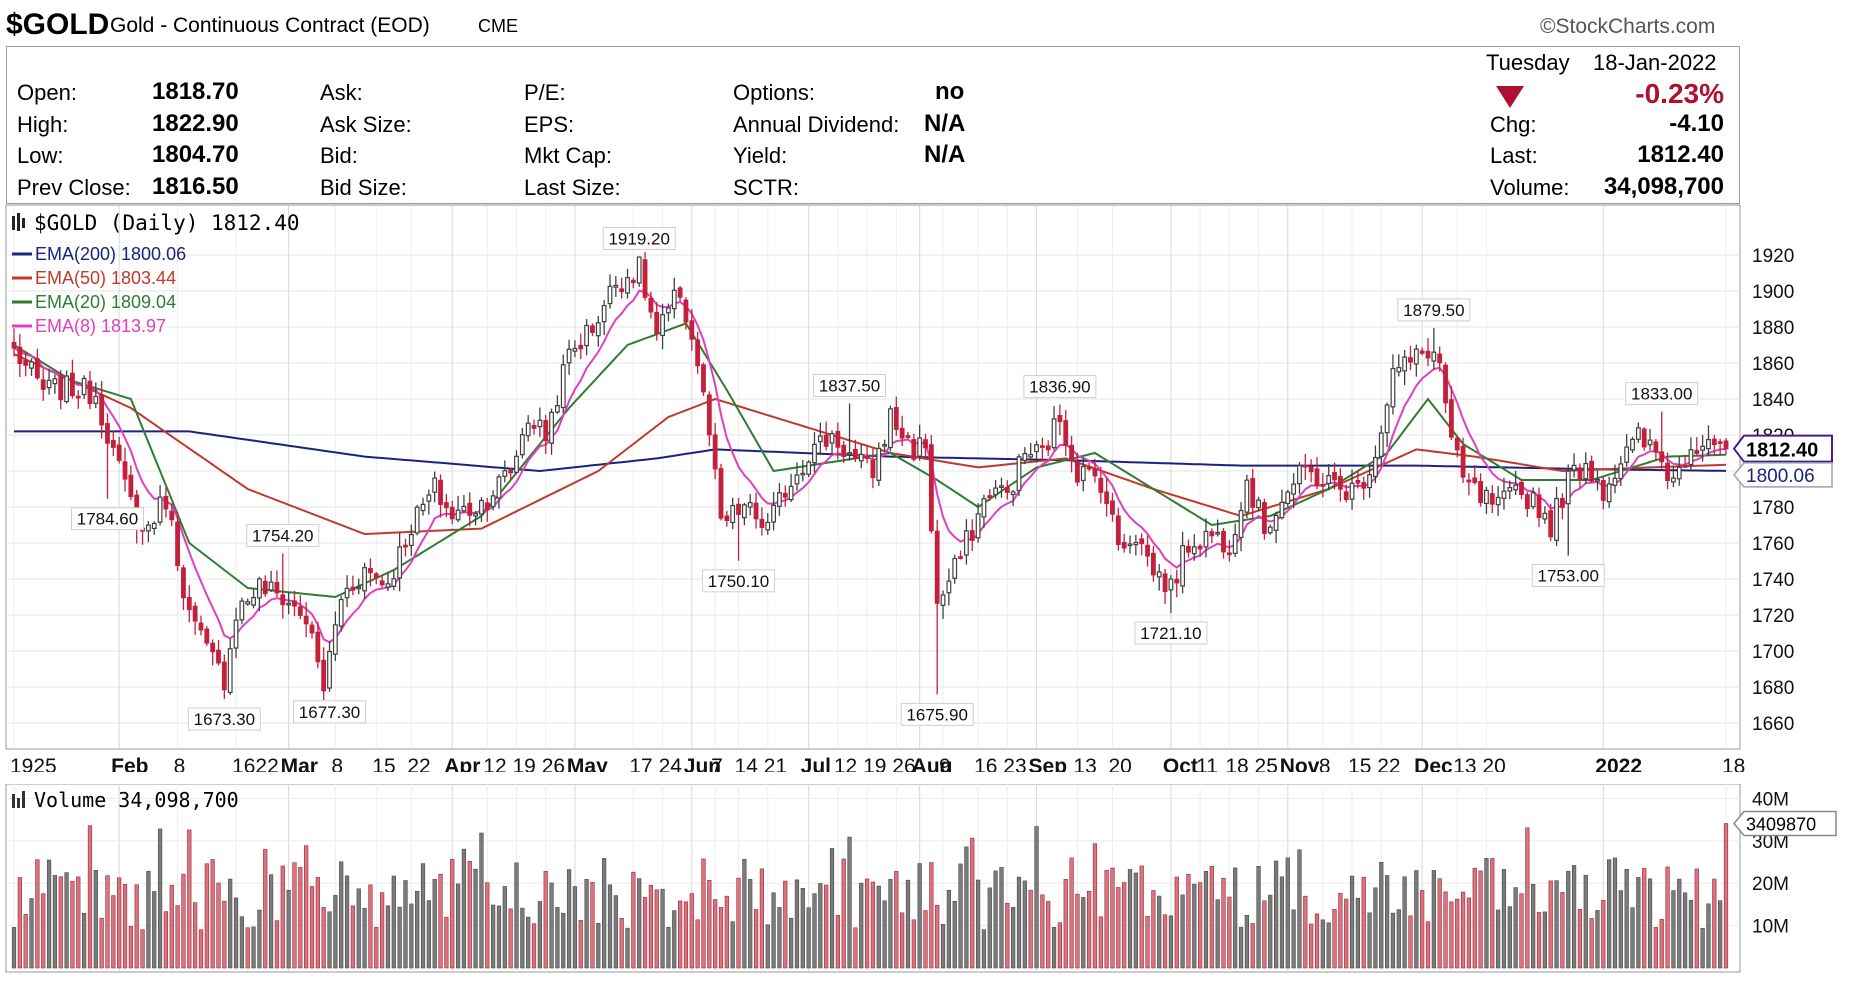 Image resolution: width=1852 pixels, height=982 pixels. I want to click on peak-annotation-label: 1836.90, so click(1059, 387).